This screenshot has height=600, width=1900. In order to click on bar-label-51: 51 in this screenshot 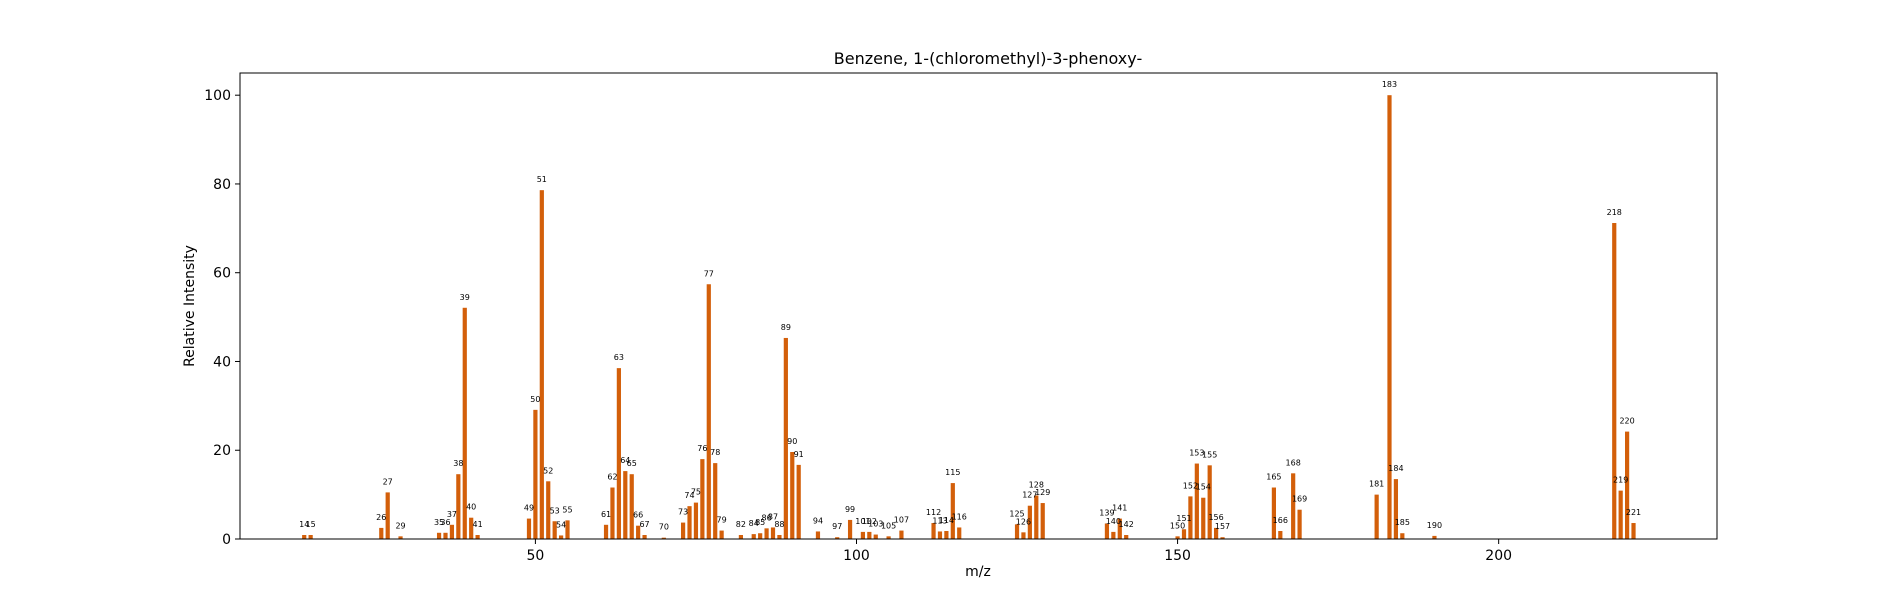, I will do `click(542, 179)`.